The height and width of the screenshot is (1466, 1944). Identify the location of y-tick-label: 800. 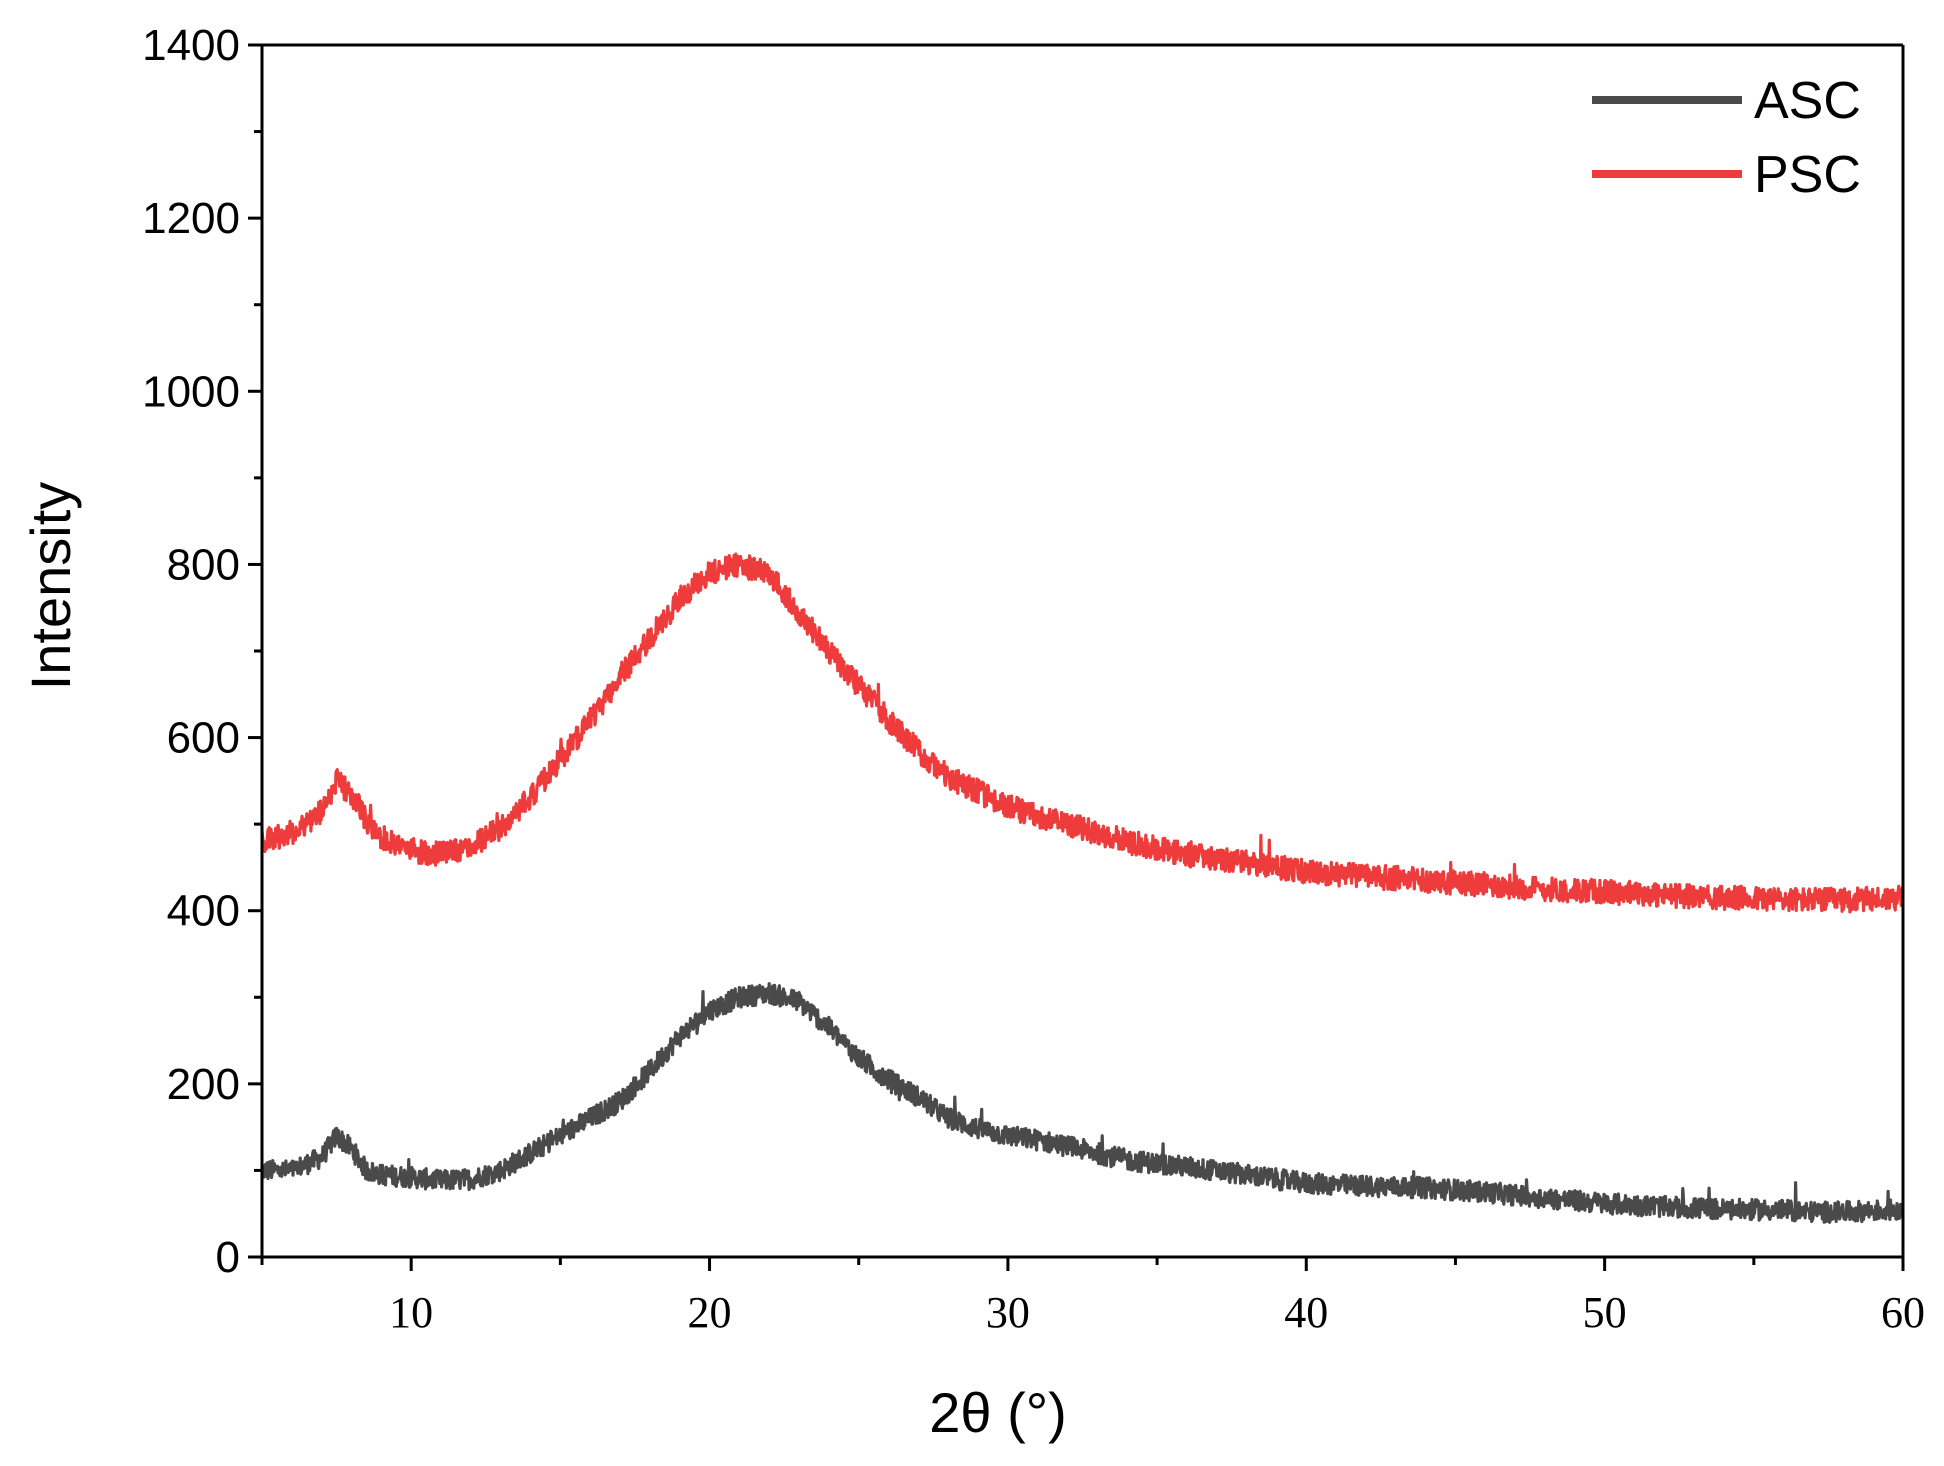
(203, 564).